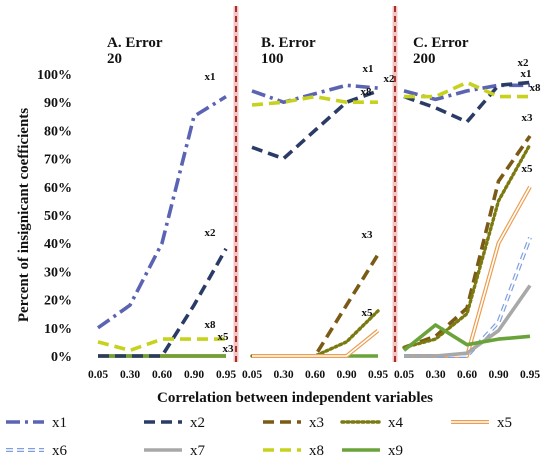 The width and height of the screenshot is (550, 468). Describe the element at coordinates (396, 423) in the screenshot. I see `legend-label-x4: x4` at that location.